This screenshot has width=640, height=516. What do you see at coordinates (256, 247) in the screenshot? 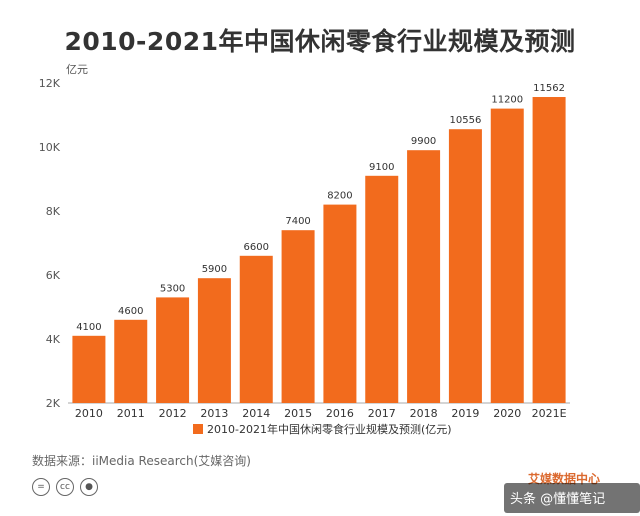
I see `bar-value-label: 6600` at bounding box center [256, 247].